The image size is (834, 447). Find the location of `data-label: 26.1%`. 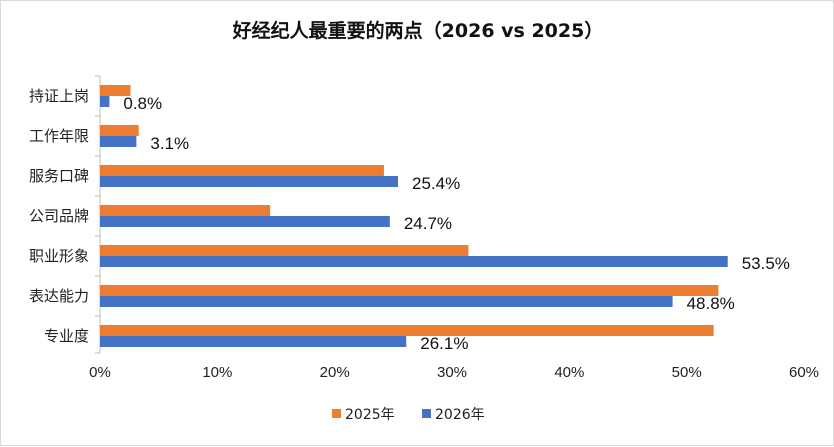

data-label: 26.1% is located at coordinates (444, 343).